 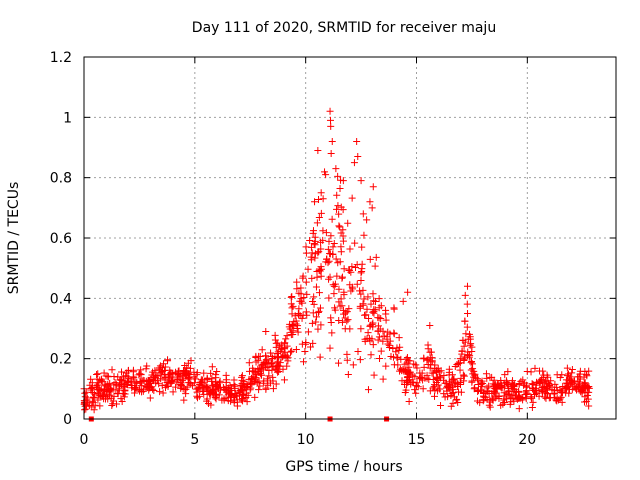 I want to click on x-tick-label: 0, so click(x=84, y=440).